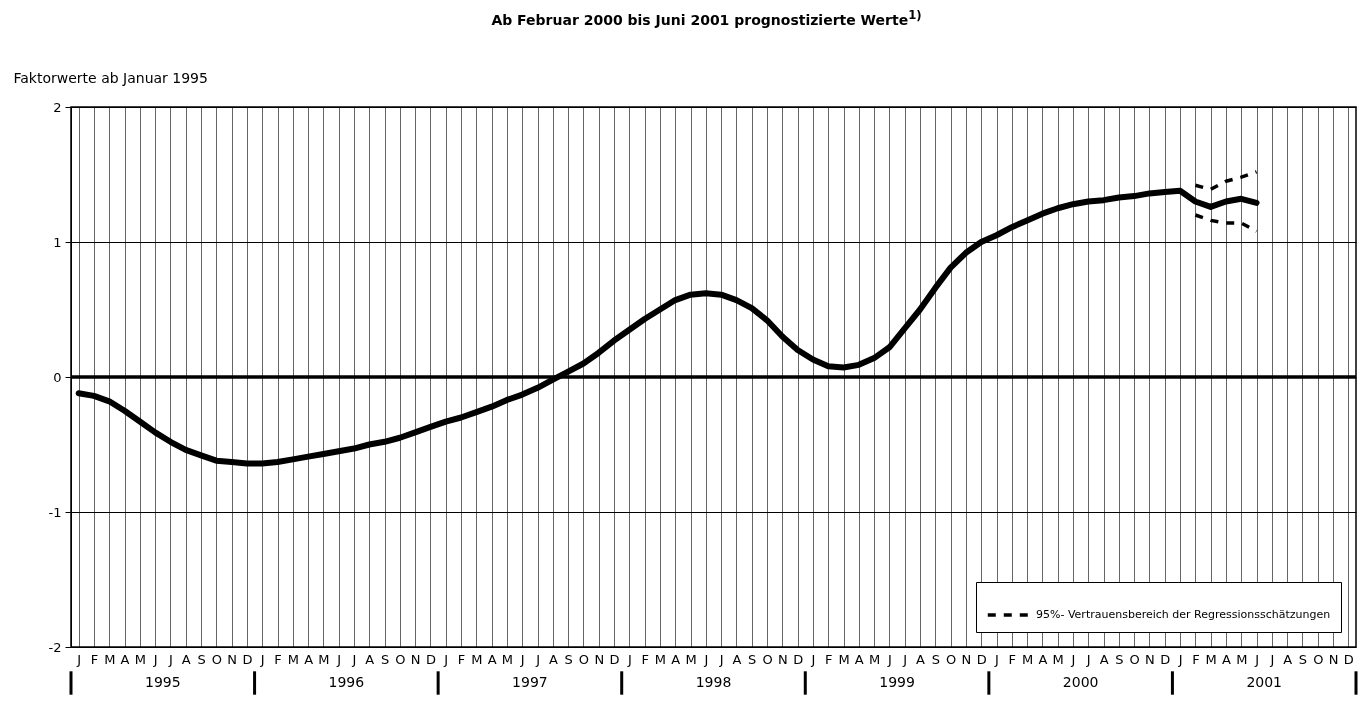  What do you see at coordinates (713, 682) in the screenshot?
I see `text: 1998` at bounding box center [713, 682].